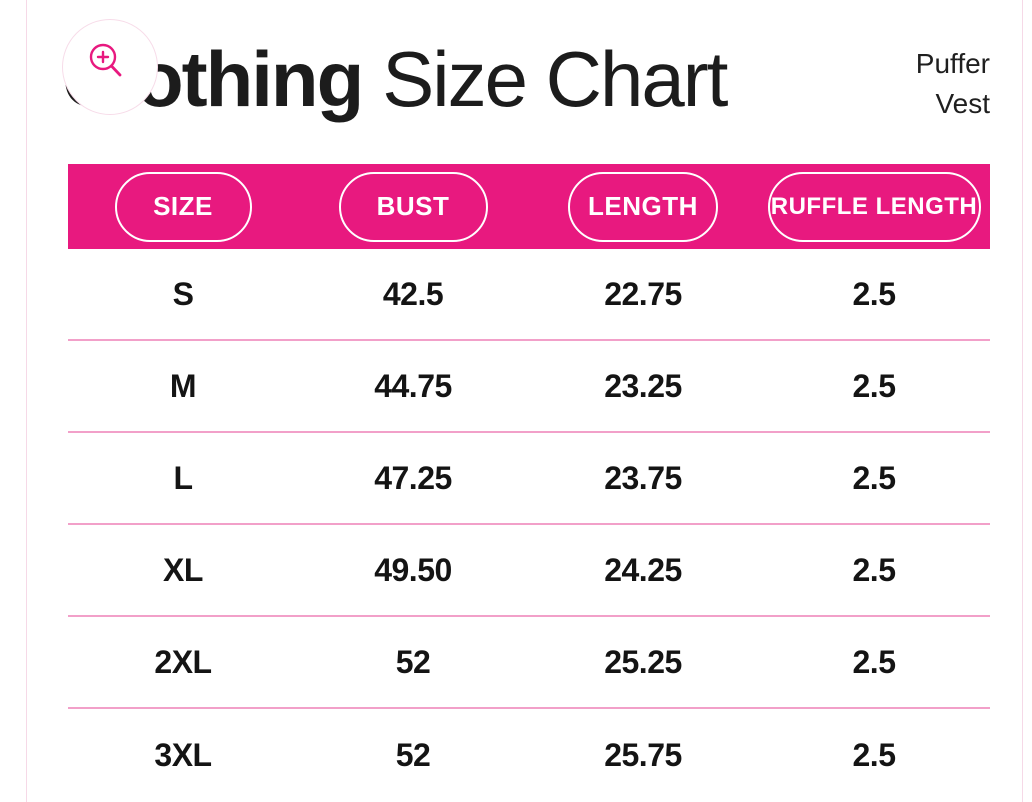 The width and height of the screenshot is (1032, 802). Describe the element at coordinates (6, 401) in the screenshot. I see `background-photo-edge` at that location.